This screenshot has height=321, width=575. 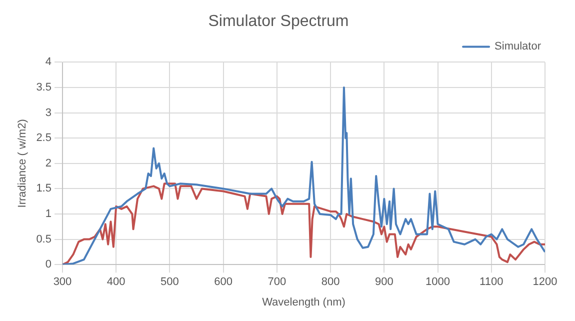 I want to click on x-axis-title: Wavelength (nm), so click(x=304, y=302).